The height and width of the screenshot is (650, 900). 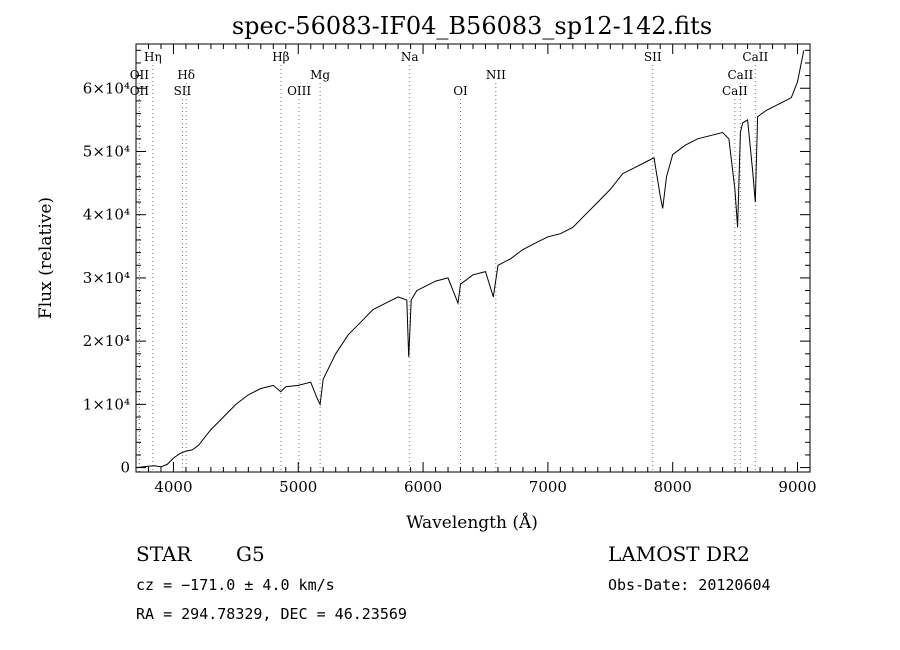 What do you see at coordinates (106, 278) in the screenshot?
I see `y-tick-label: 3×10⁴` at bounding box center [106, 278].